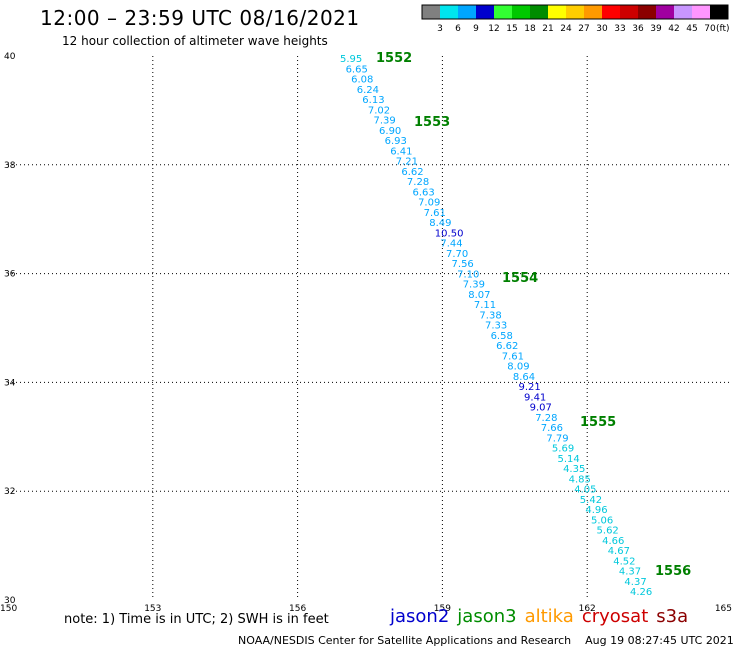  I want to click on swh-value-label: 6.08, so click(362, 80).